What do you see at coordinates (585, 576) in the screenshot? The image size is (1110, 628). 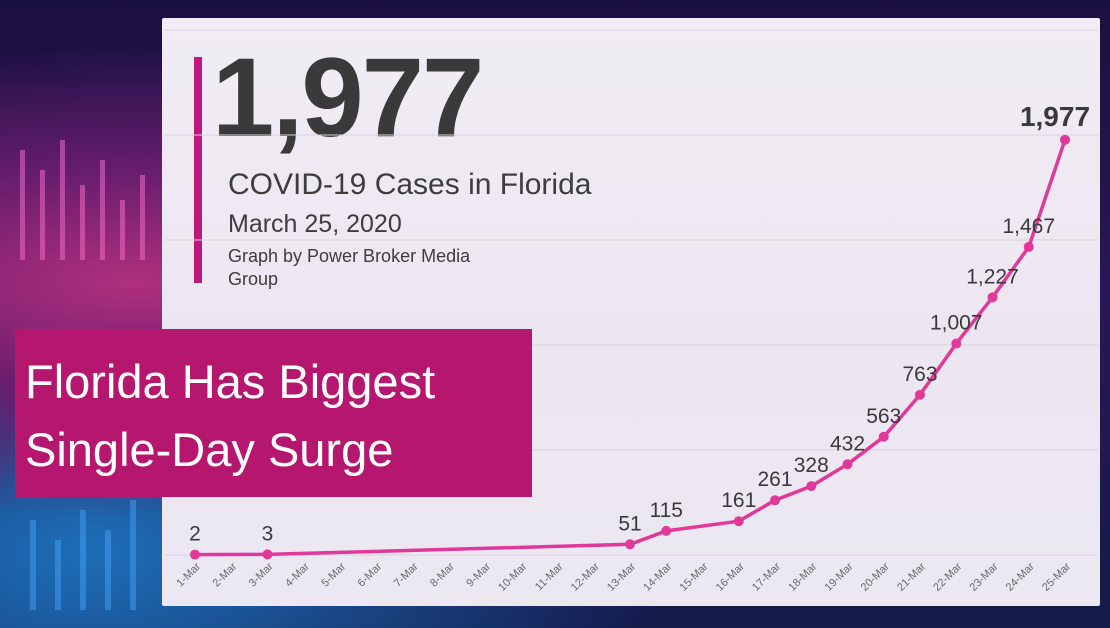 I see `x-tick-label: 12-Mar` at bounding box center [585, 576].